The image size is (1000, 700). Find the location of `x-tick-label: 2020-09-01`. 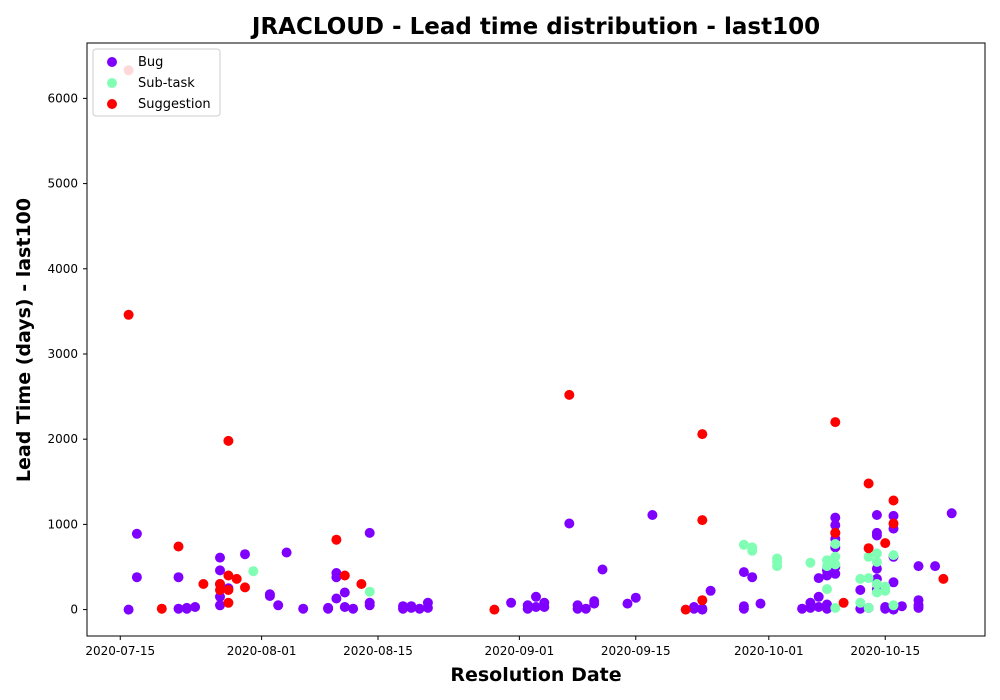

x-tick-label: 2020-09-01 is located at coordinates (519, 651).